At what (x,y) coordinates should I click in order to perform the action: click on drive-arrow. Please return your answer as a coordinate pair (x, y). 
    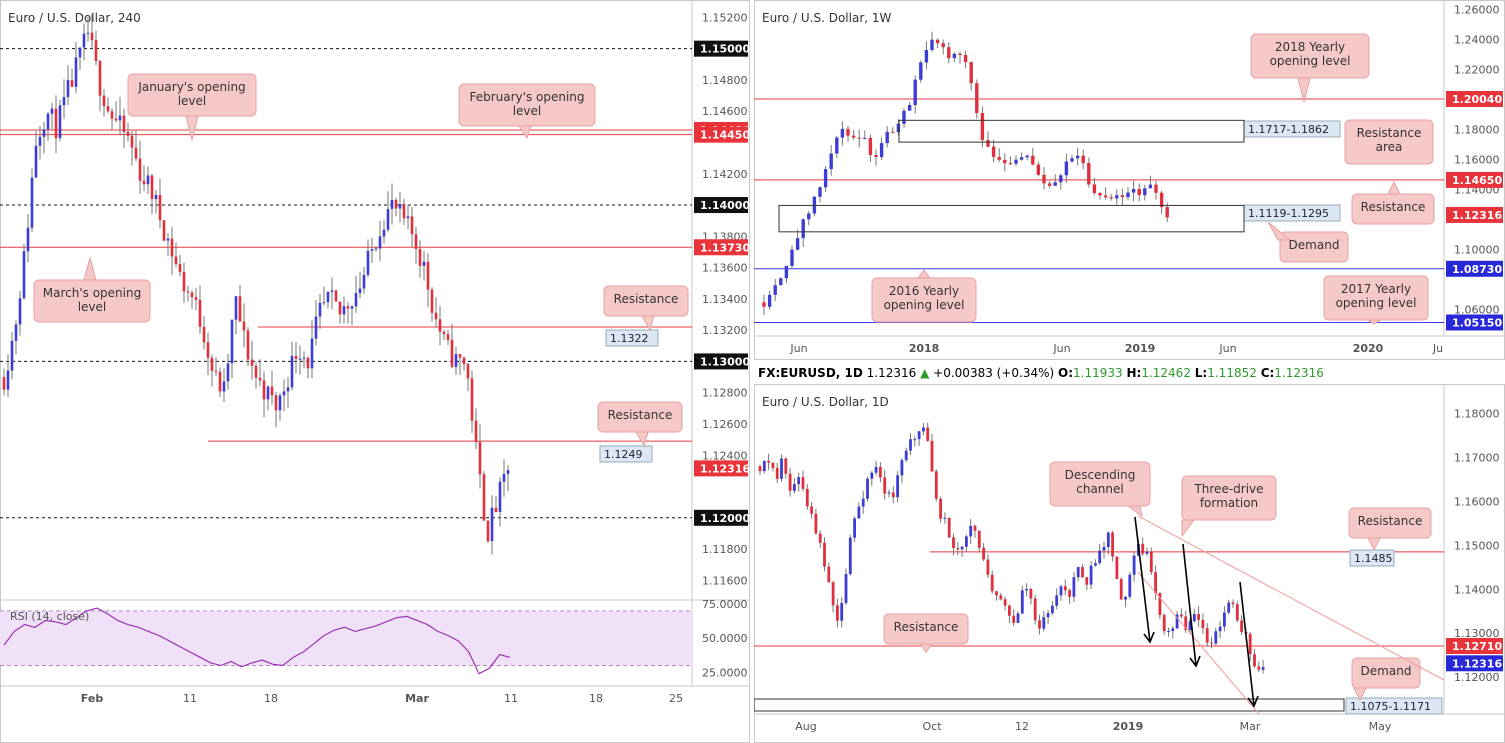
    Looking at the image, I should click on (1189, 605).